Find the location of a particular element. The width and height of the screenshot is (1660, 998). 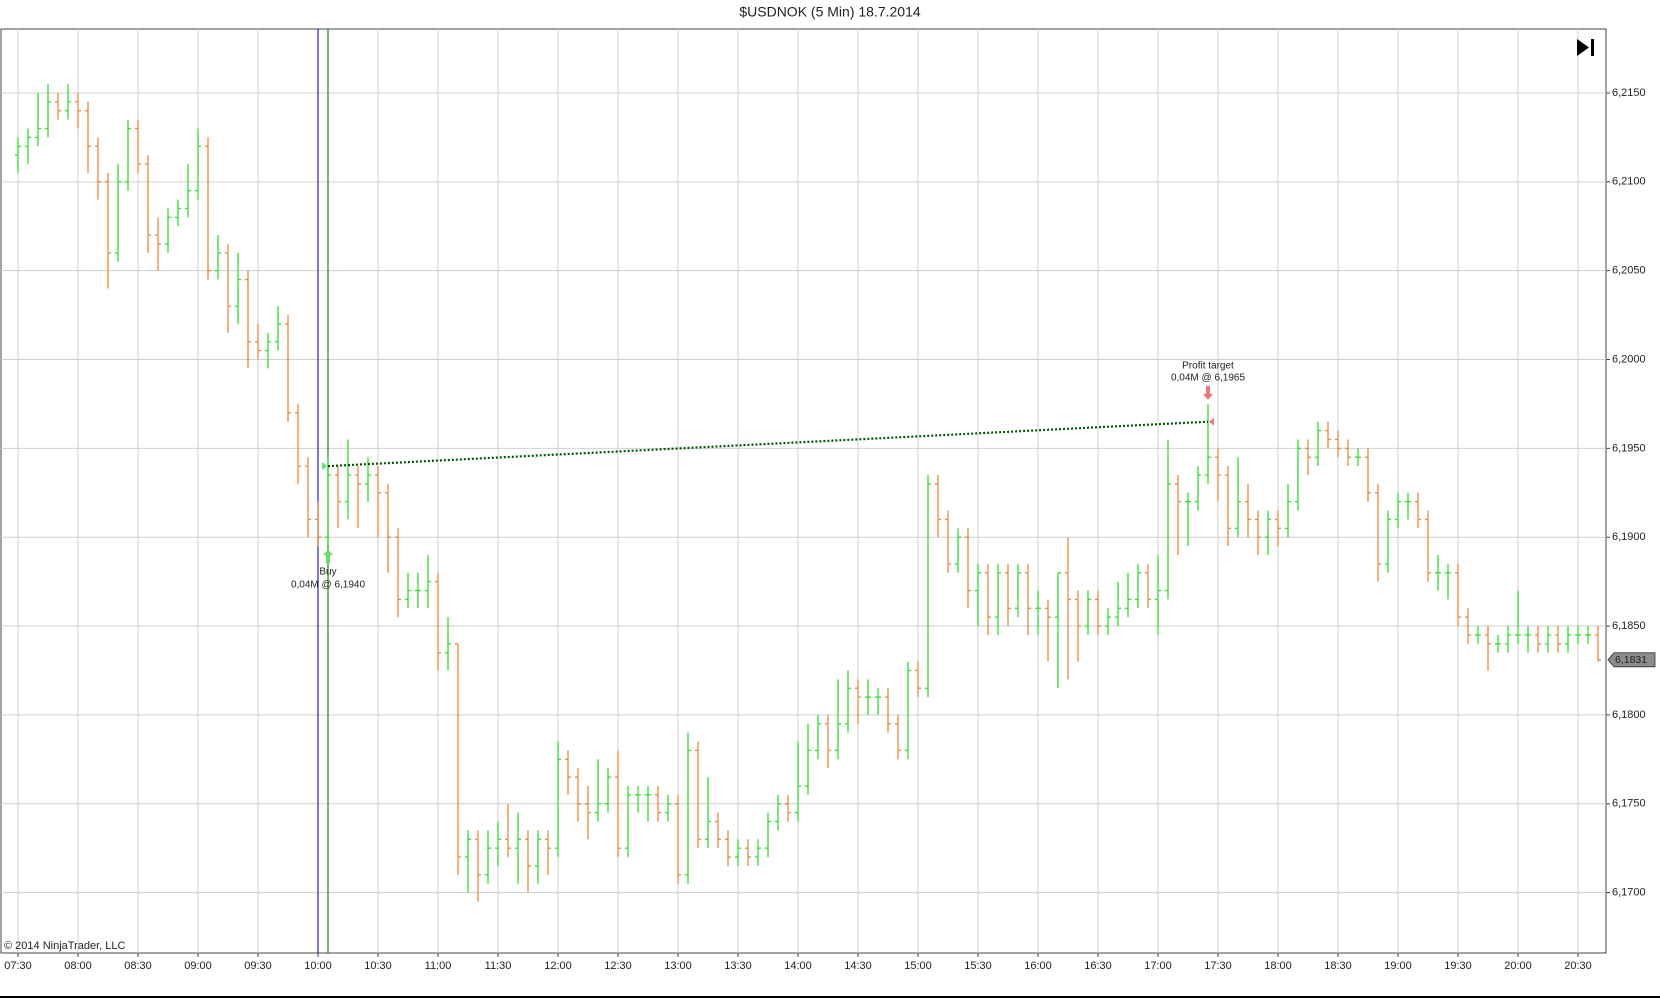

trade-line is located at coordinates (768, 444).